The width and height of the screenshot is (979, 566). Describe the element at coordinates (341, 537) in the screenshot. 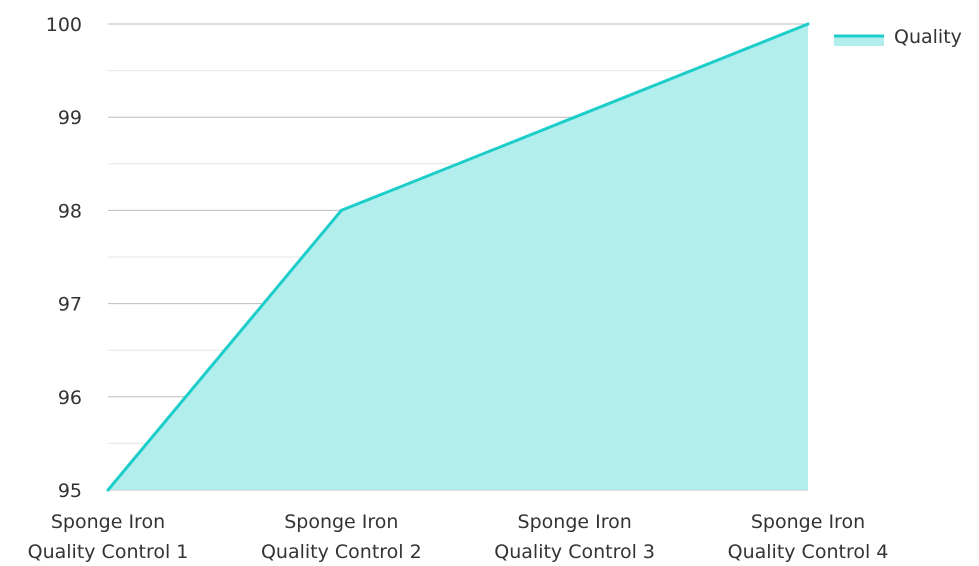

I see `x-tick-label: Sponge Iron Quality Control 2` at that location.